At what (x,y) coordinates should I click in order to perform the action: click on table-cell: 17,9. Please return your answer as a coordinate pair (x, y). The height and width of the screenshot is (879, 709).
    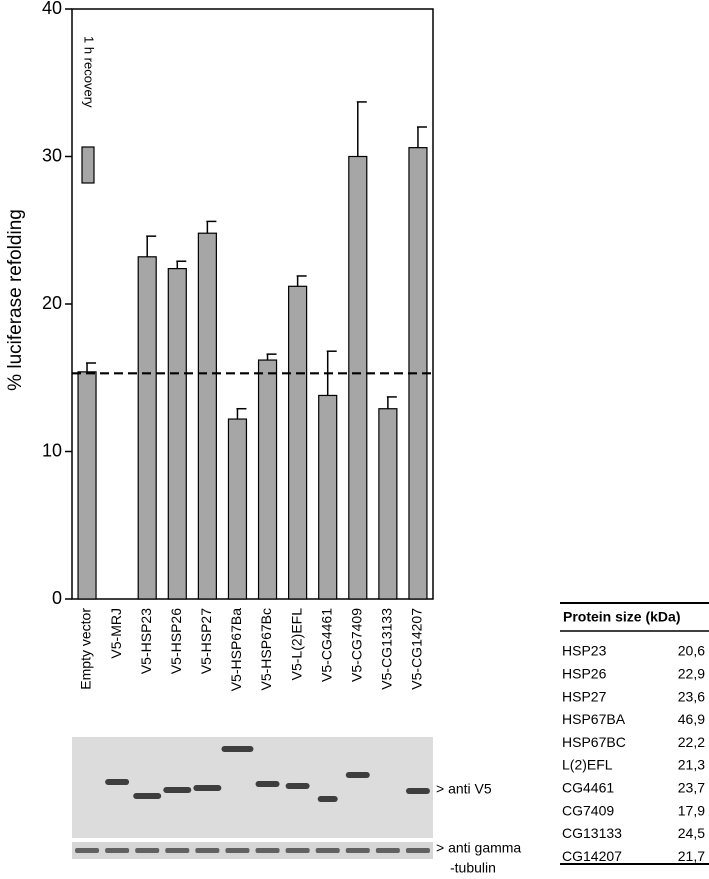
    Looking at the image, I should click on (691, 810).